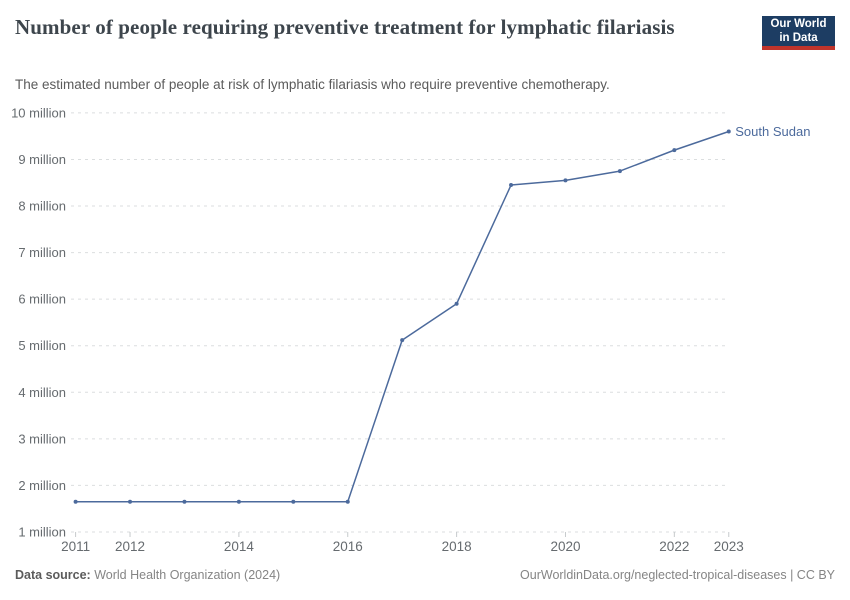 This screenshot has height=600, width=850. What do you see at coordinates (729, 546) in the screenshot?
I see `x-axis-tick-label: 2023` at bounding box center [729, 546].